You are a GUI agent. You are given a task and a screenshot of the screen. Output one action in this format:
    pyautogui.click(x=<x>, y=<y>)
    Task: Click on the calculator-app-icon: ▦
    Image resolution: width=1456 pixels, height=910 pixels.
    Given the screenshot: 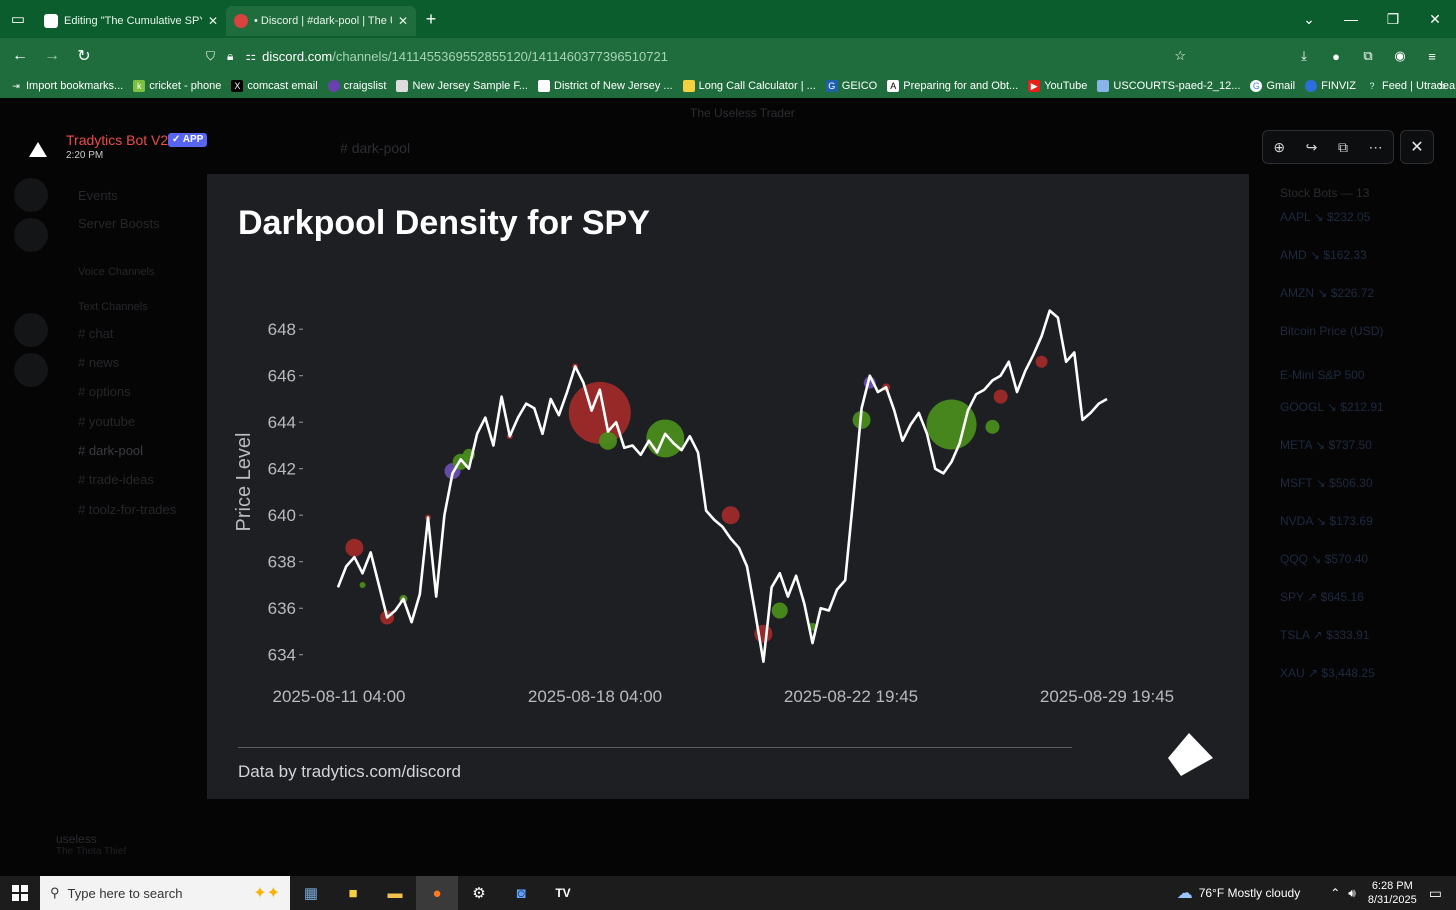 What is the action you would take?
    pyautogui.click(x=311, y=893)
    